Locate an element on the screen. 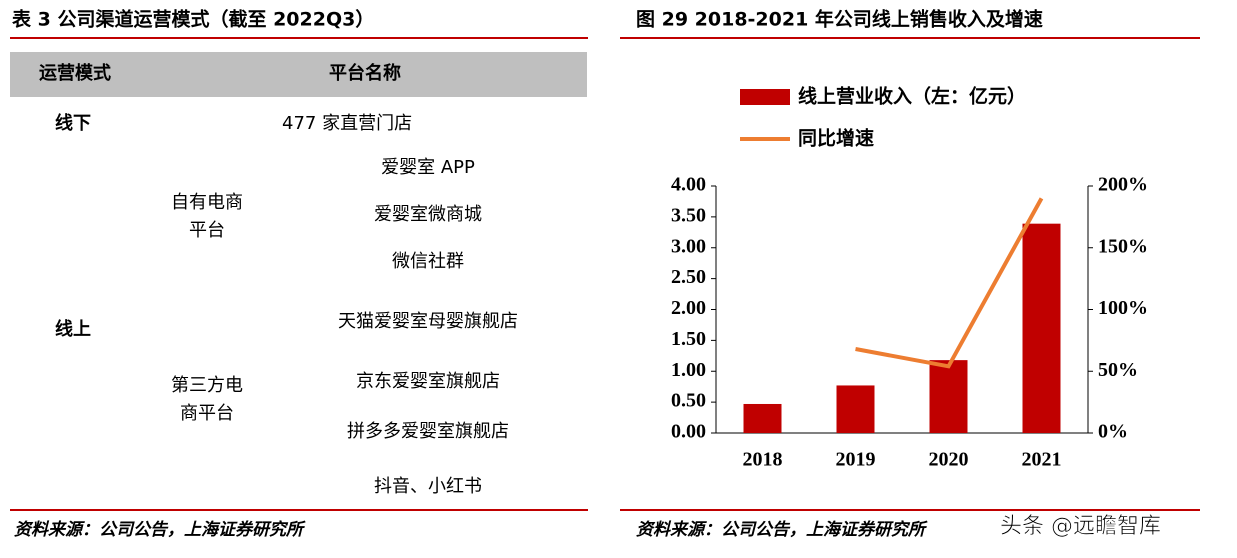 Image resolution: width=1237 pixels, height=558 pixels. y-tick-label: 3.50 is located at coordinates (688, 215).